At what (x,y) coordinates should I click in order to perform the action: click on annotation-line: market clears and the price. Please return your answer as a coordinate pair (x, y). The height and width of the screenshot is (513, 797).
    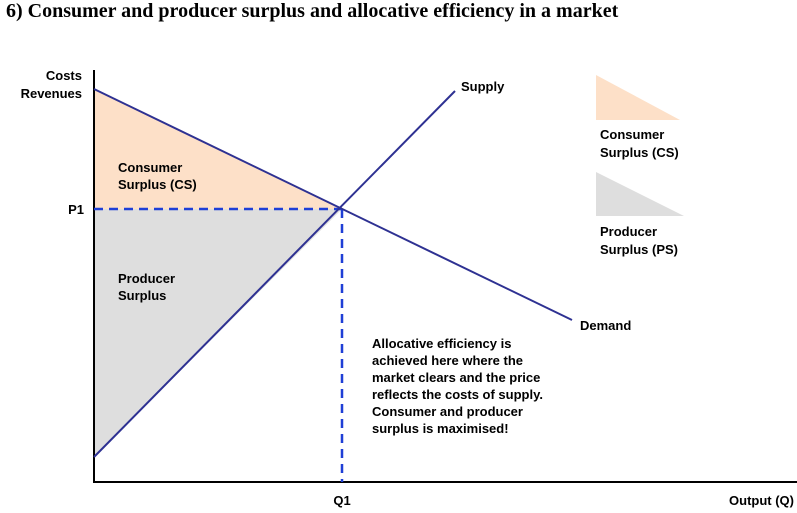
    Looking at the image, I should click on (456, 377).